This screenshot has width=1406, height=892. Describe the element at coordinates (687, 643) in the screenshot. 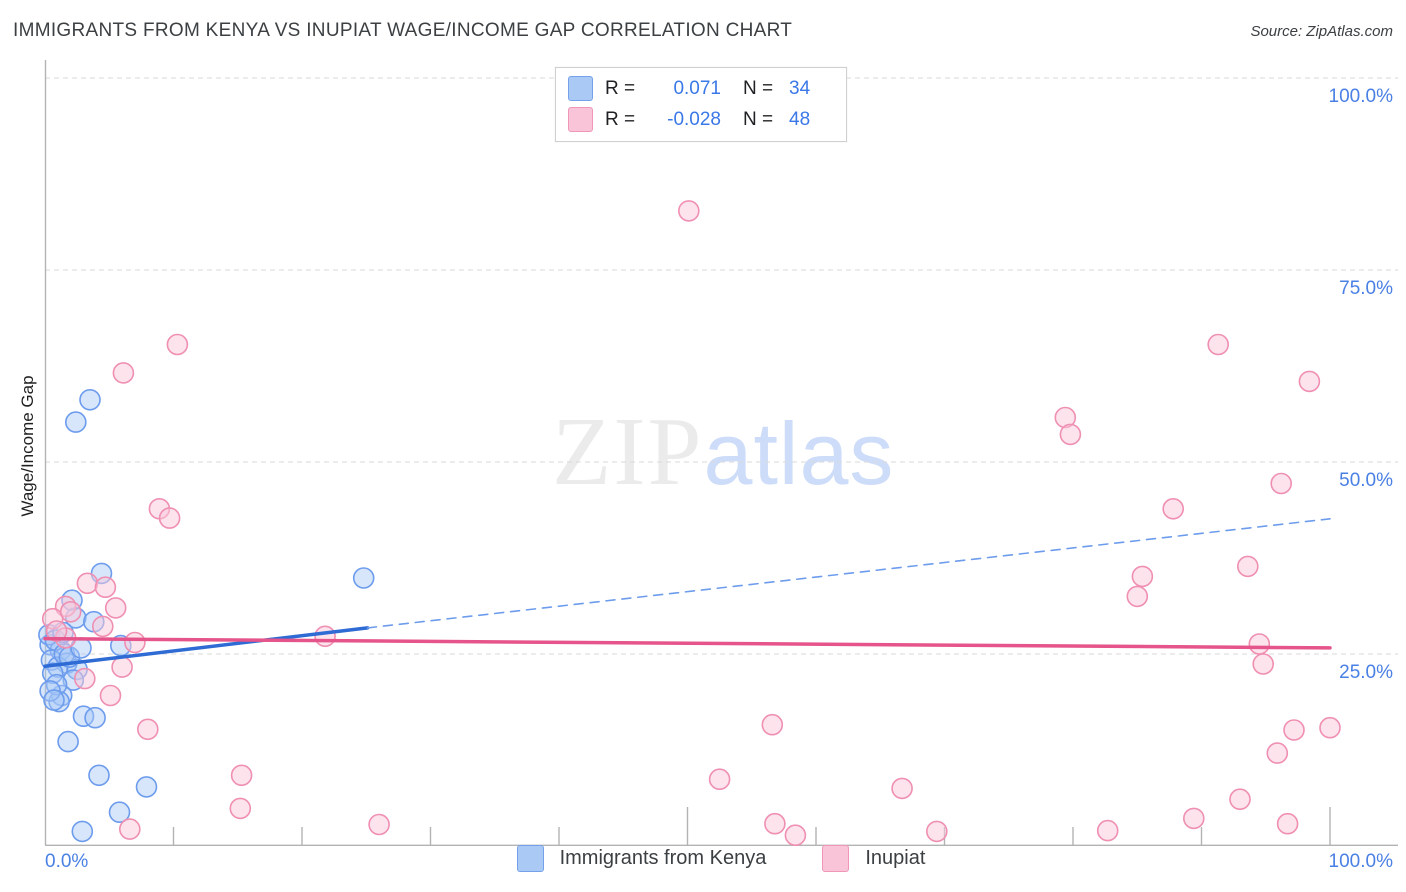

I see `trendline-inupiat-solid` at that location.